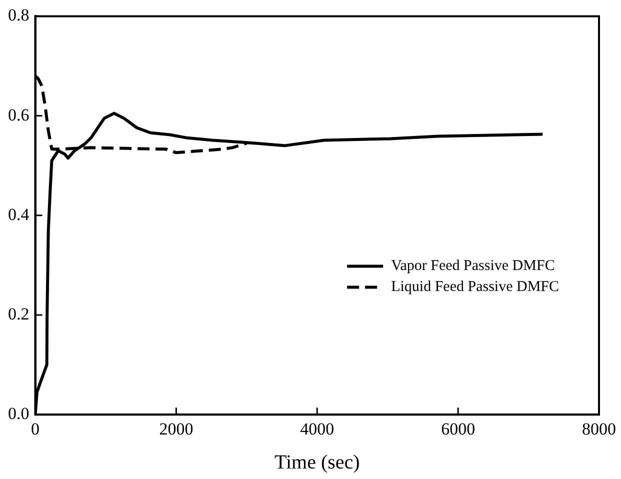  I want to click on y-tick-label: 0.6, so click(19, 114).